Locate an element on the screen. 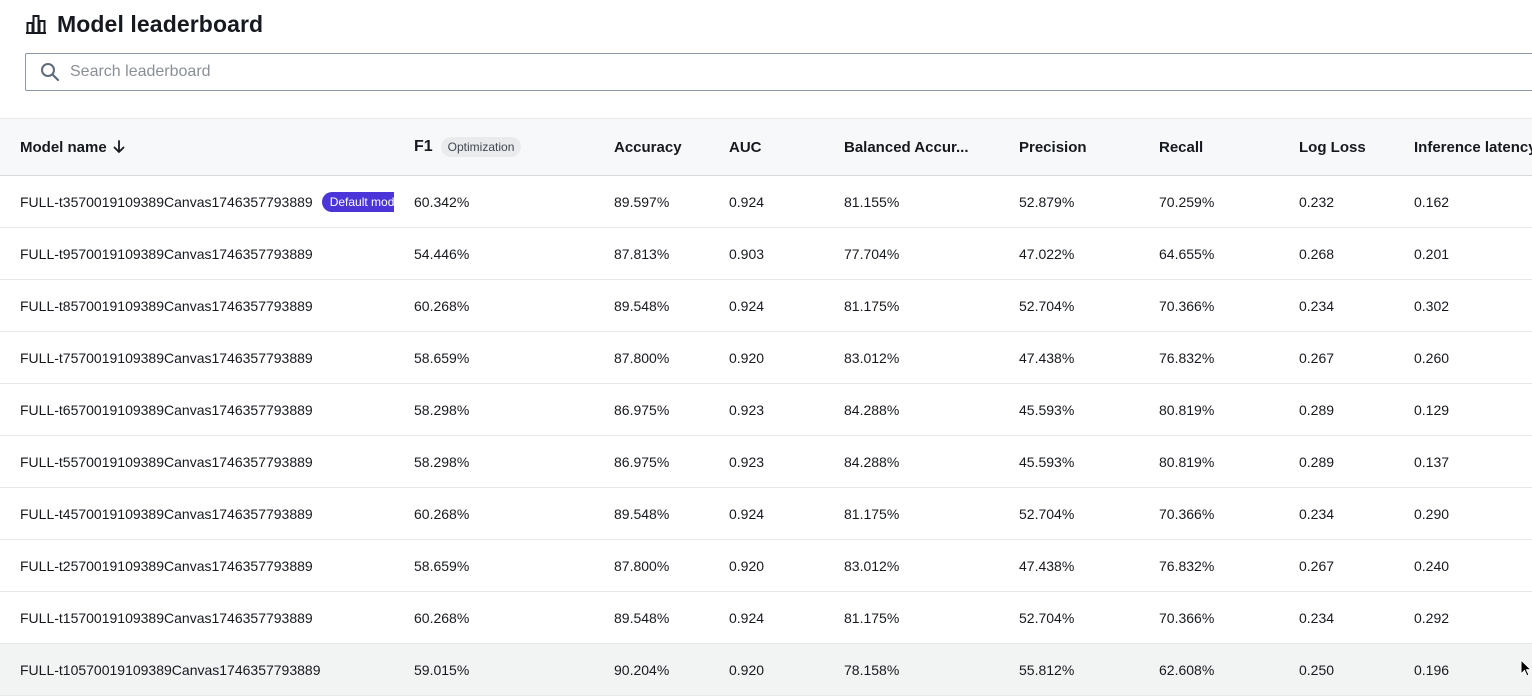 Image resolution: width=1532 pixels, height=699 pixels. column-label: F1 is located at coordinates (423, 146).